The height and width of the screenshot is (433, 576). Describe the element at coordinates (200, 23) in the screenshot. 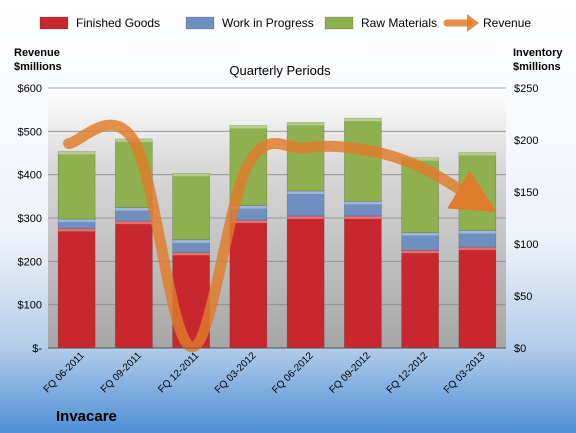

I see `legend-swatch-work-in-progress` at that location.